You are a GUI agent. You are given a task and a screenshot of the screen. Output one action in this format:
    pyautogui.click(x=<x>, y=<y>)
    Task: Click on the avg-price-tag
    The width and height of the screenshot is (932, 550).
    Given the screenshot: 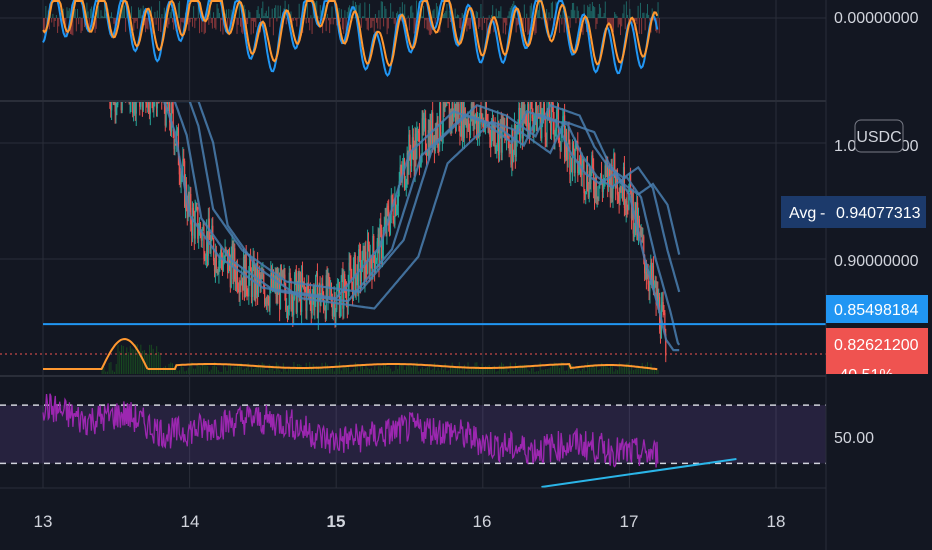 What is the action you would take?
    pyautogui.click(x=853, y=212)
    